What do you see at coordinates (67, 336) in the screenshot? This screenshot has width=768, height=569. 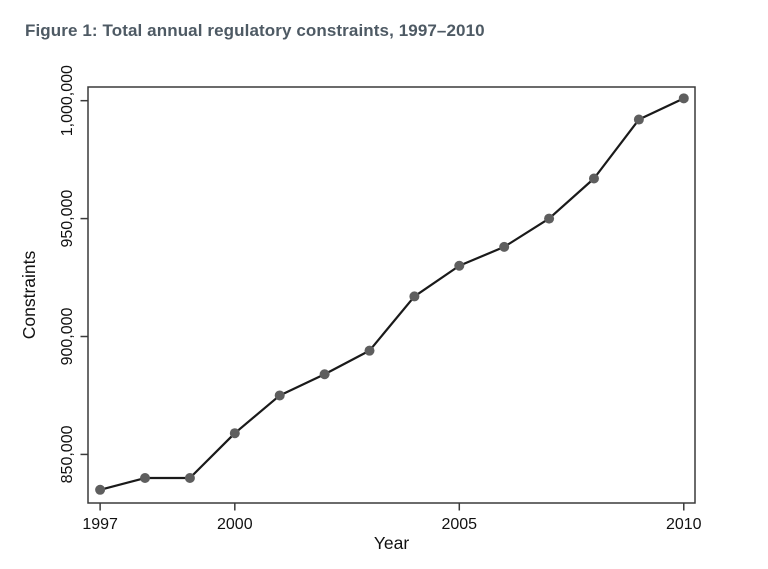 I see `y-tick-label: 900,000` at bounding box center [67, 336].